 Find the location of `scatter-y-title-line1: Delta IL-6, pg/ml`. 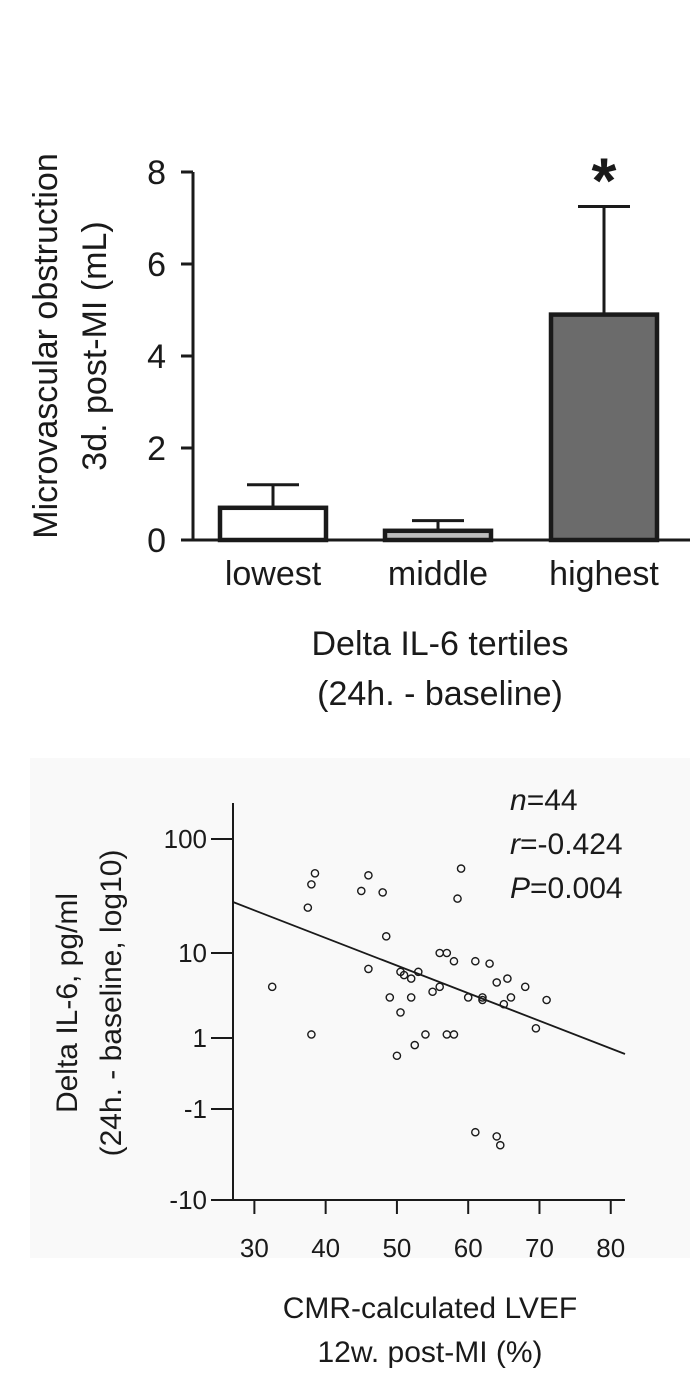

scatter-y-title-line1: Delta IL-6, pg/ml is located at coordinates (67, 1003).